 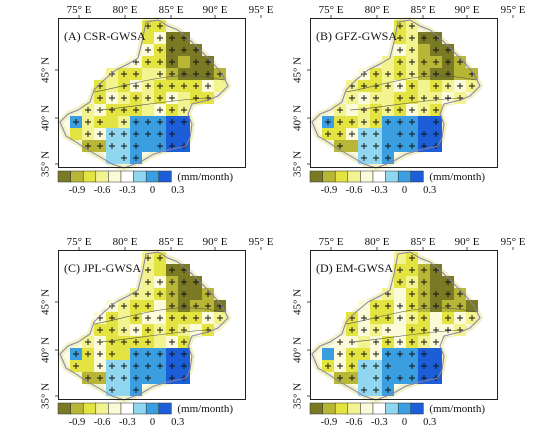 I want to click on legend-tick-label: 0.3, so click(x=177, y=422).